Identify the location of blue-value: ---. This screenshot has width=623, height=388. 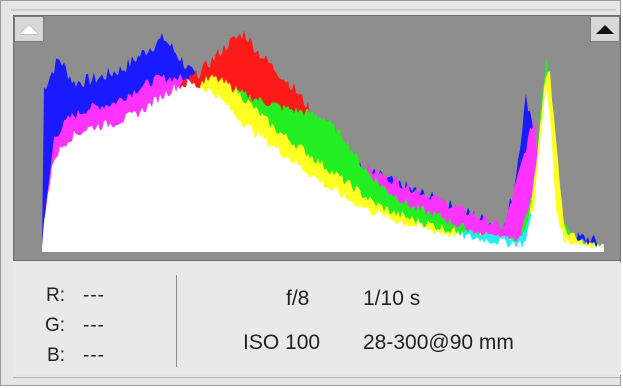
(94, 355).